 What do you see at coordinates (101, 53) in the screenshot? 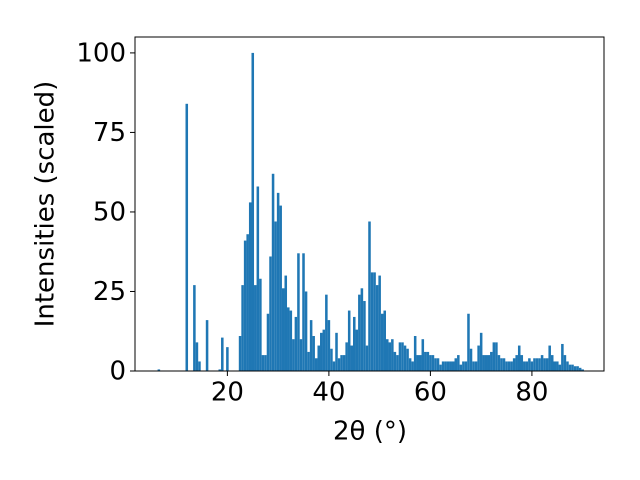
I see `y-tick-label: 100` at bounding box center [101, 53].